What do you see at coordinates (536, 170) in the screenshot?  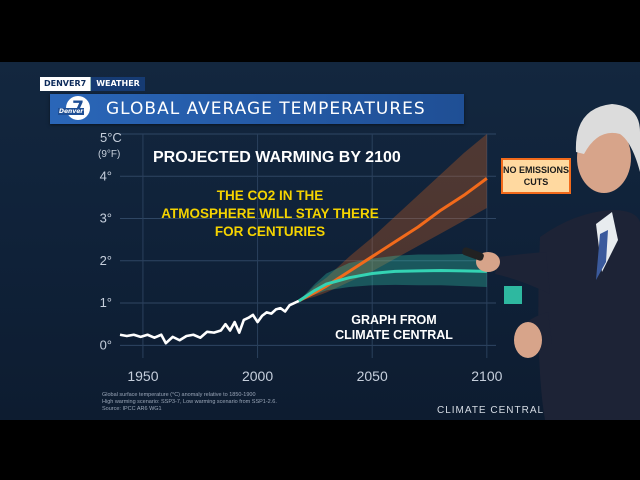 I see `scenario-label-line-1: NO EMISSIONS` at bounding box center [536, 170].